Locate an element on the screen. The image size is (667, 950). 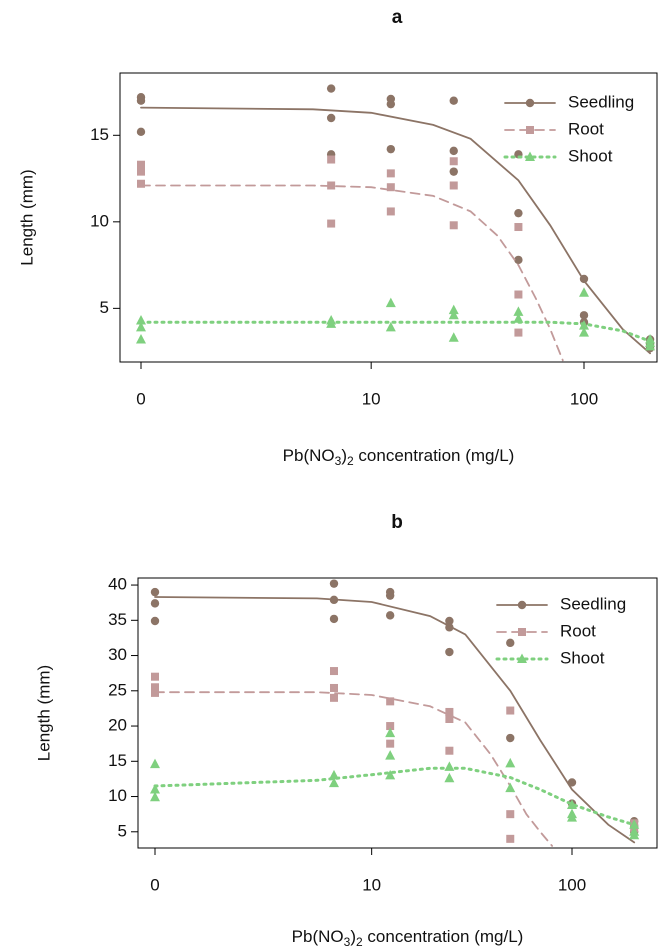
y-tick-label: 30 is located at coordinates (117, 654).